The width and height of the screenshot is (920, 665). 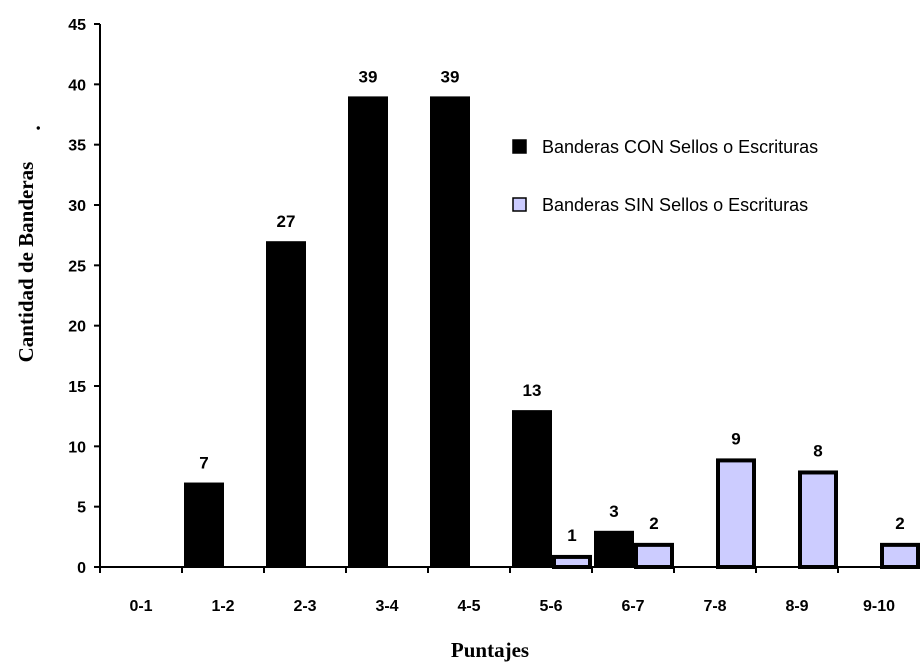 I want to click on data-label-con: 7, so click(x=203, y=463).